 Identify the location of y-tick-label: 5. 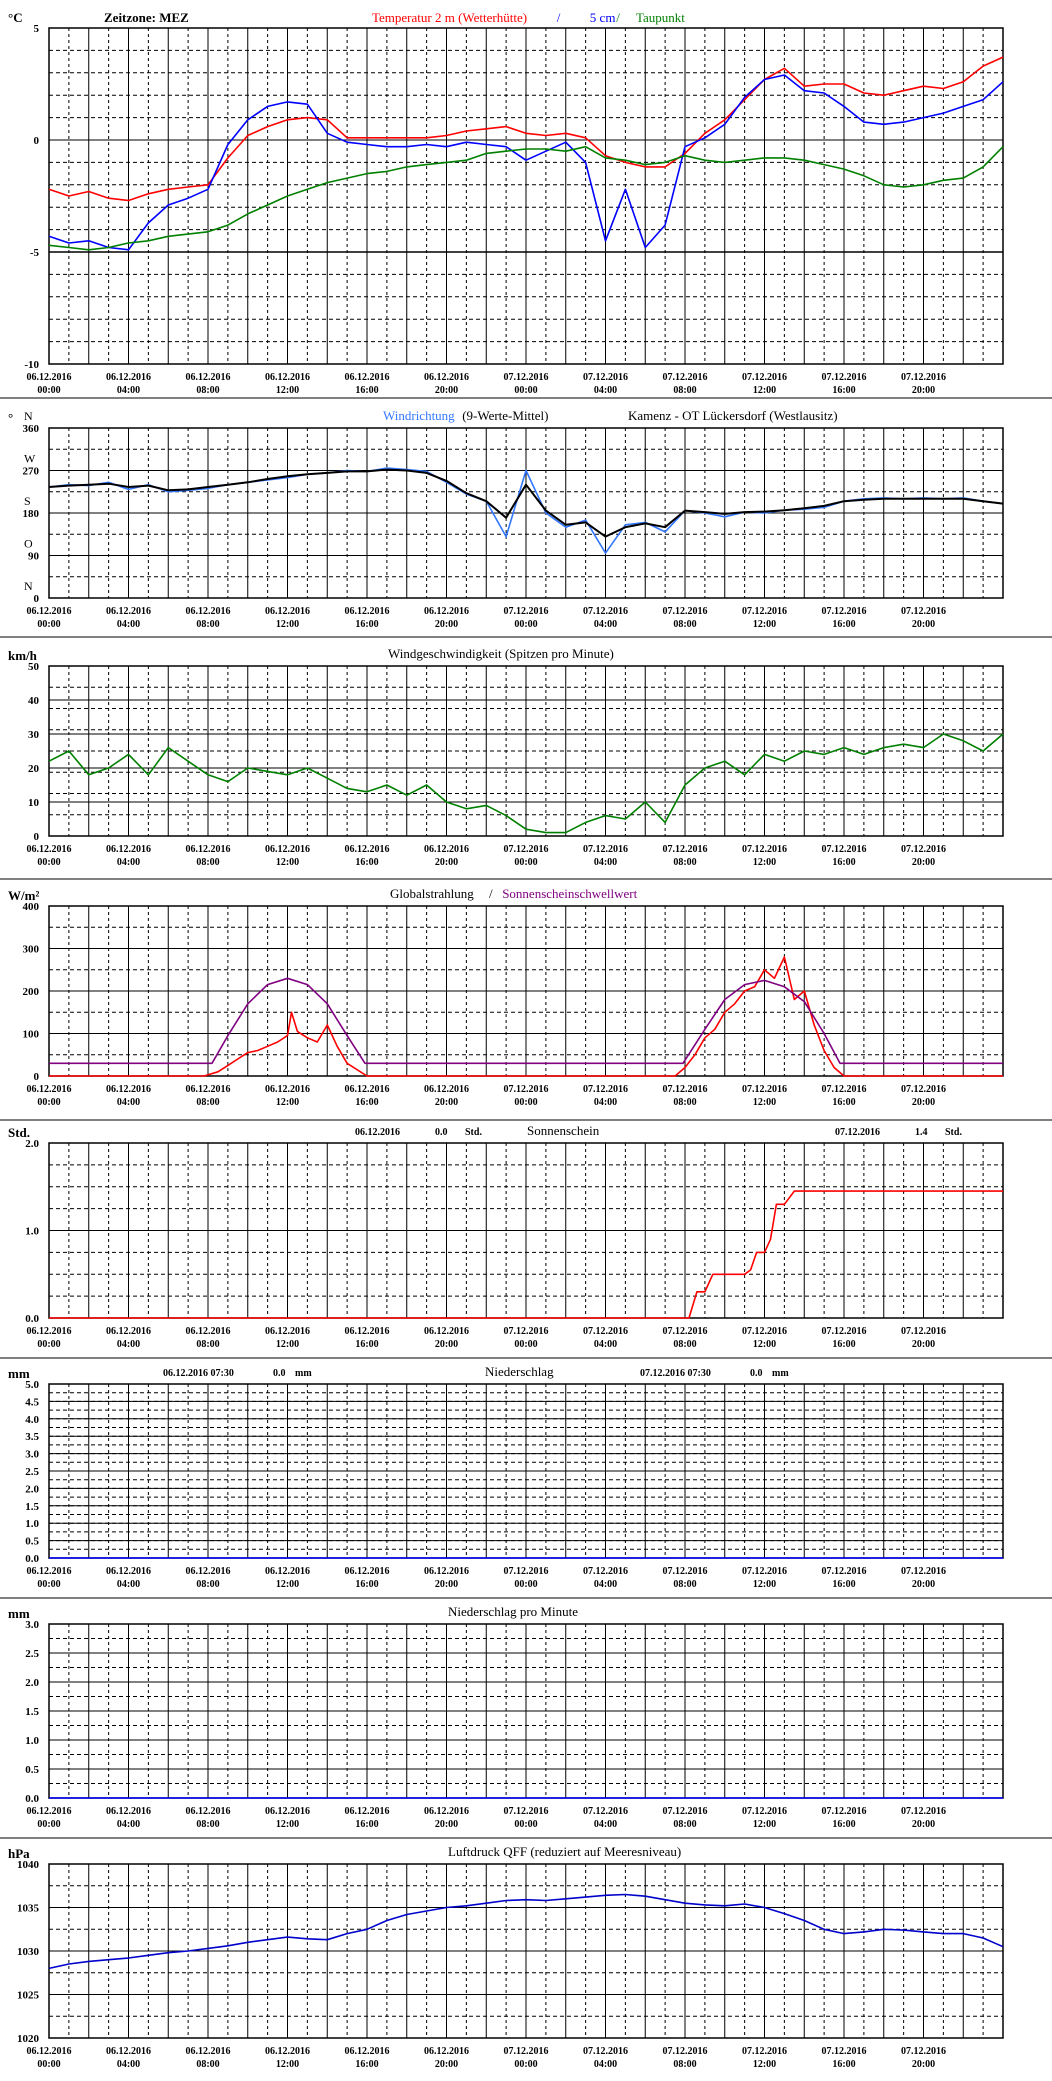
(37, 29).